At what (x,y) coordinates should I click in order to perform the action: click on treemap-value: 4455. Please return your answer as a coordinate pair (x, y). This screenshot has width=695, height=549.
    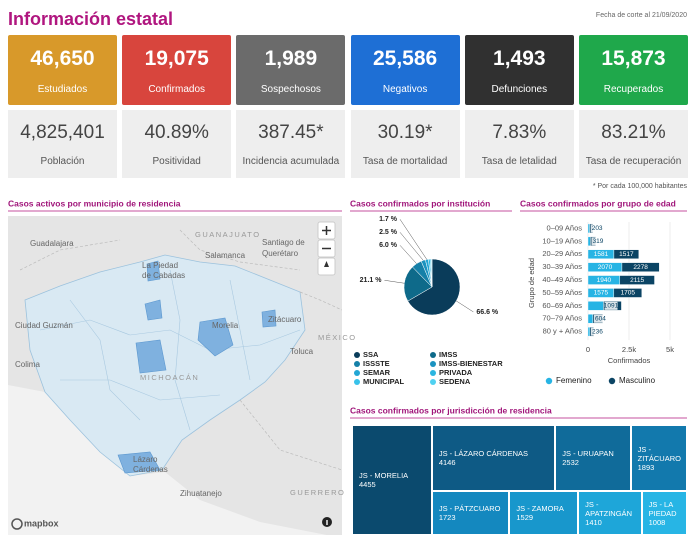
    Looking at the image, I should click on (367, 484).